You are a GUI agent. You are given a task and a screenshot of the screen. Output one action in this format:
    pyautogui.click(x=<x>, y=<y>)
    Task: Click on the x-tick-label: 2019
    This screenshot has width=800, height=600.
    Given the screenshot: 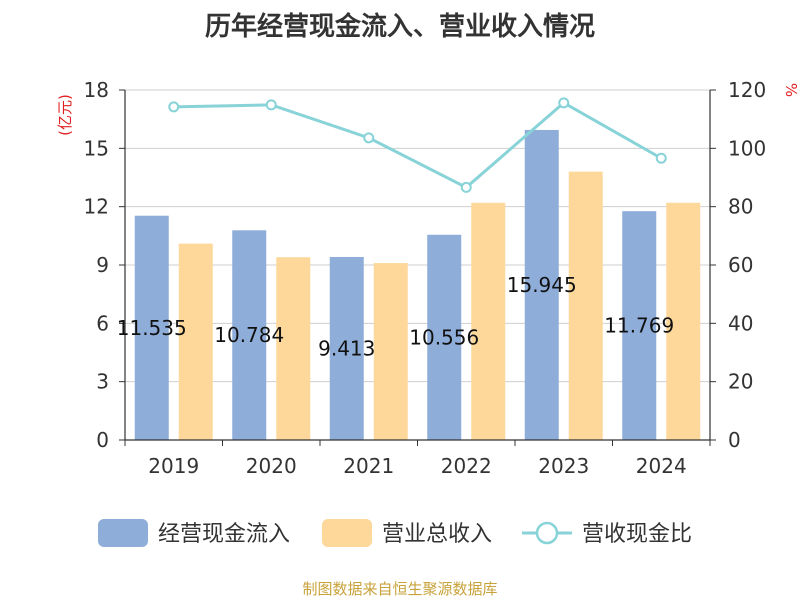 What is the action you would take?
    pyautogui.click(x=173, y=466)
    